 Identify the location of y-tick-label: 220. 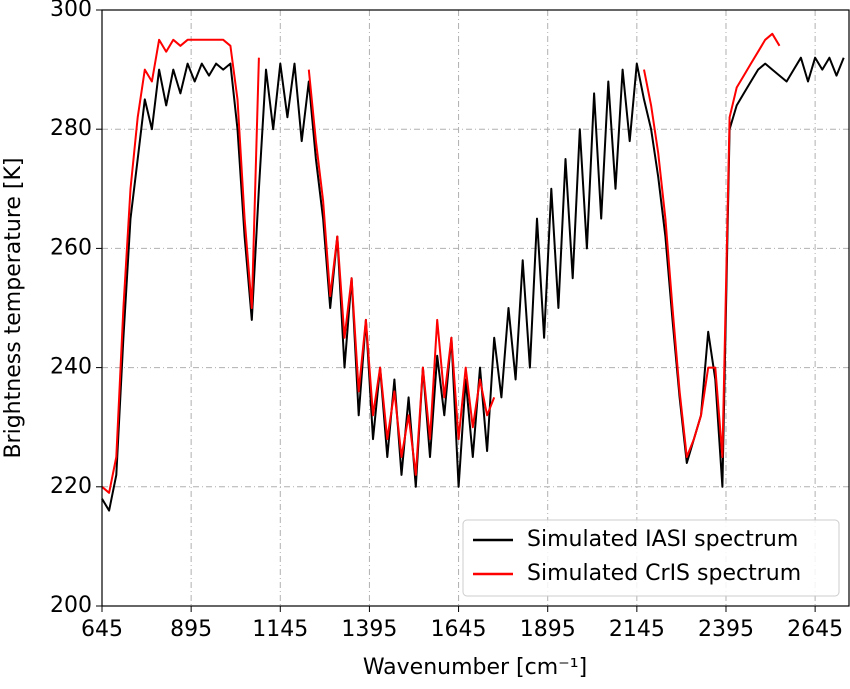
(71, 486).